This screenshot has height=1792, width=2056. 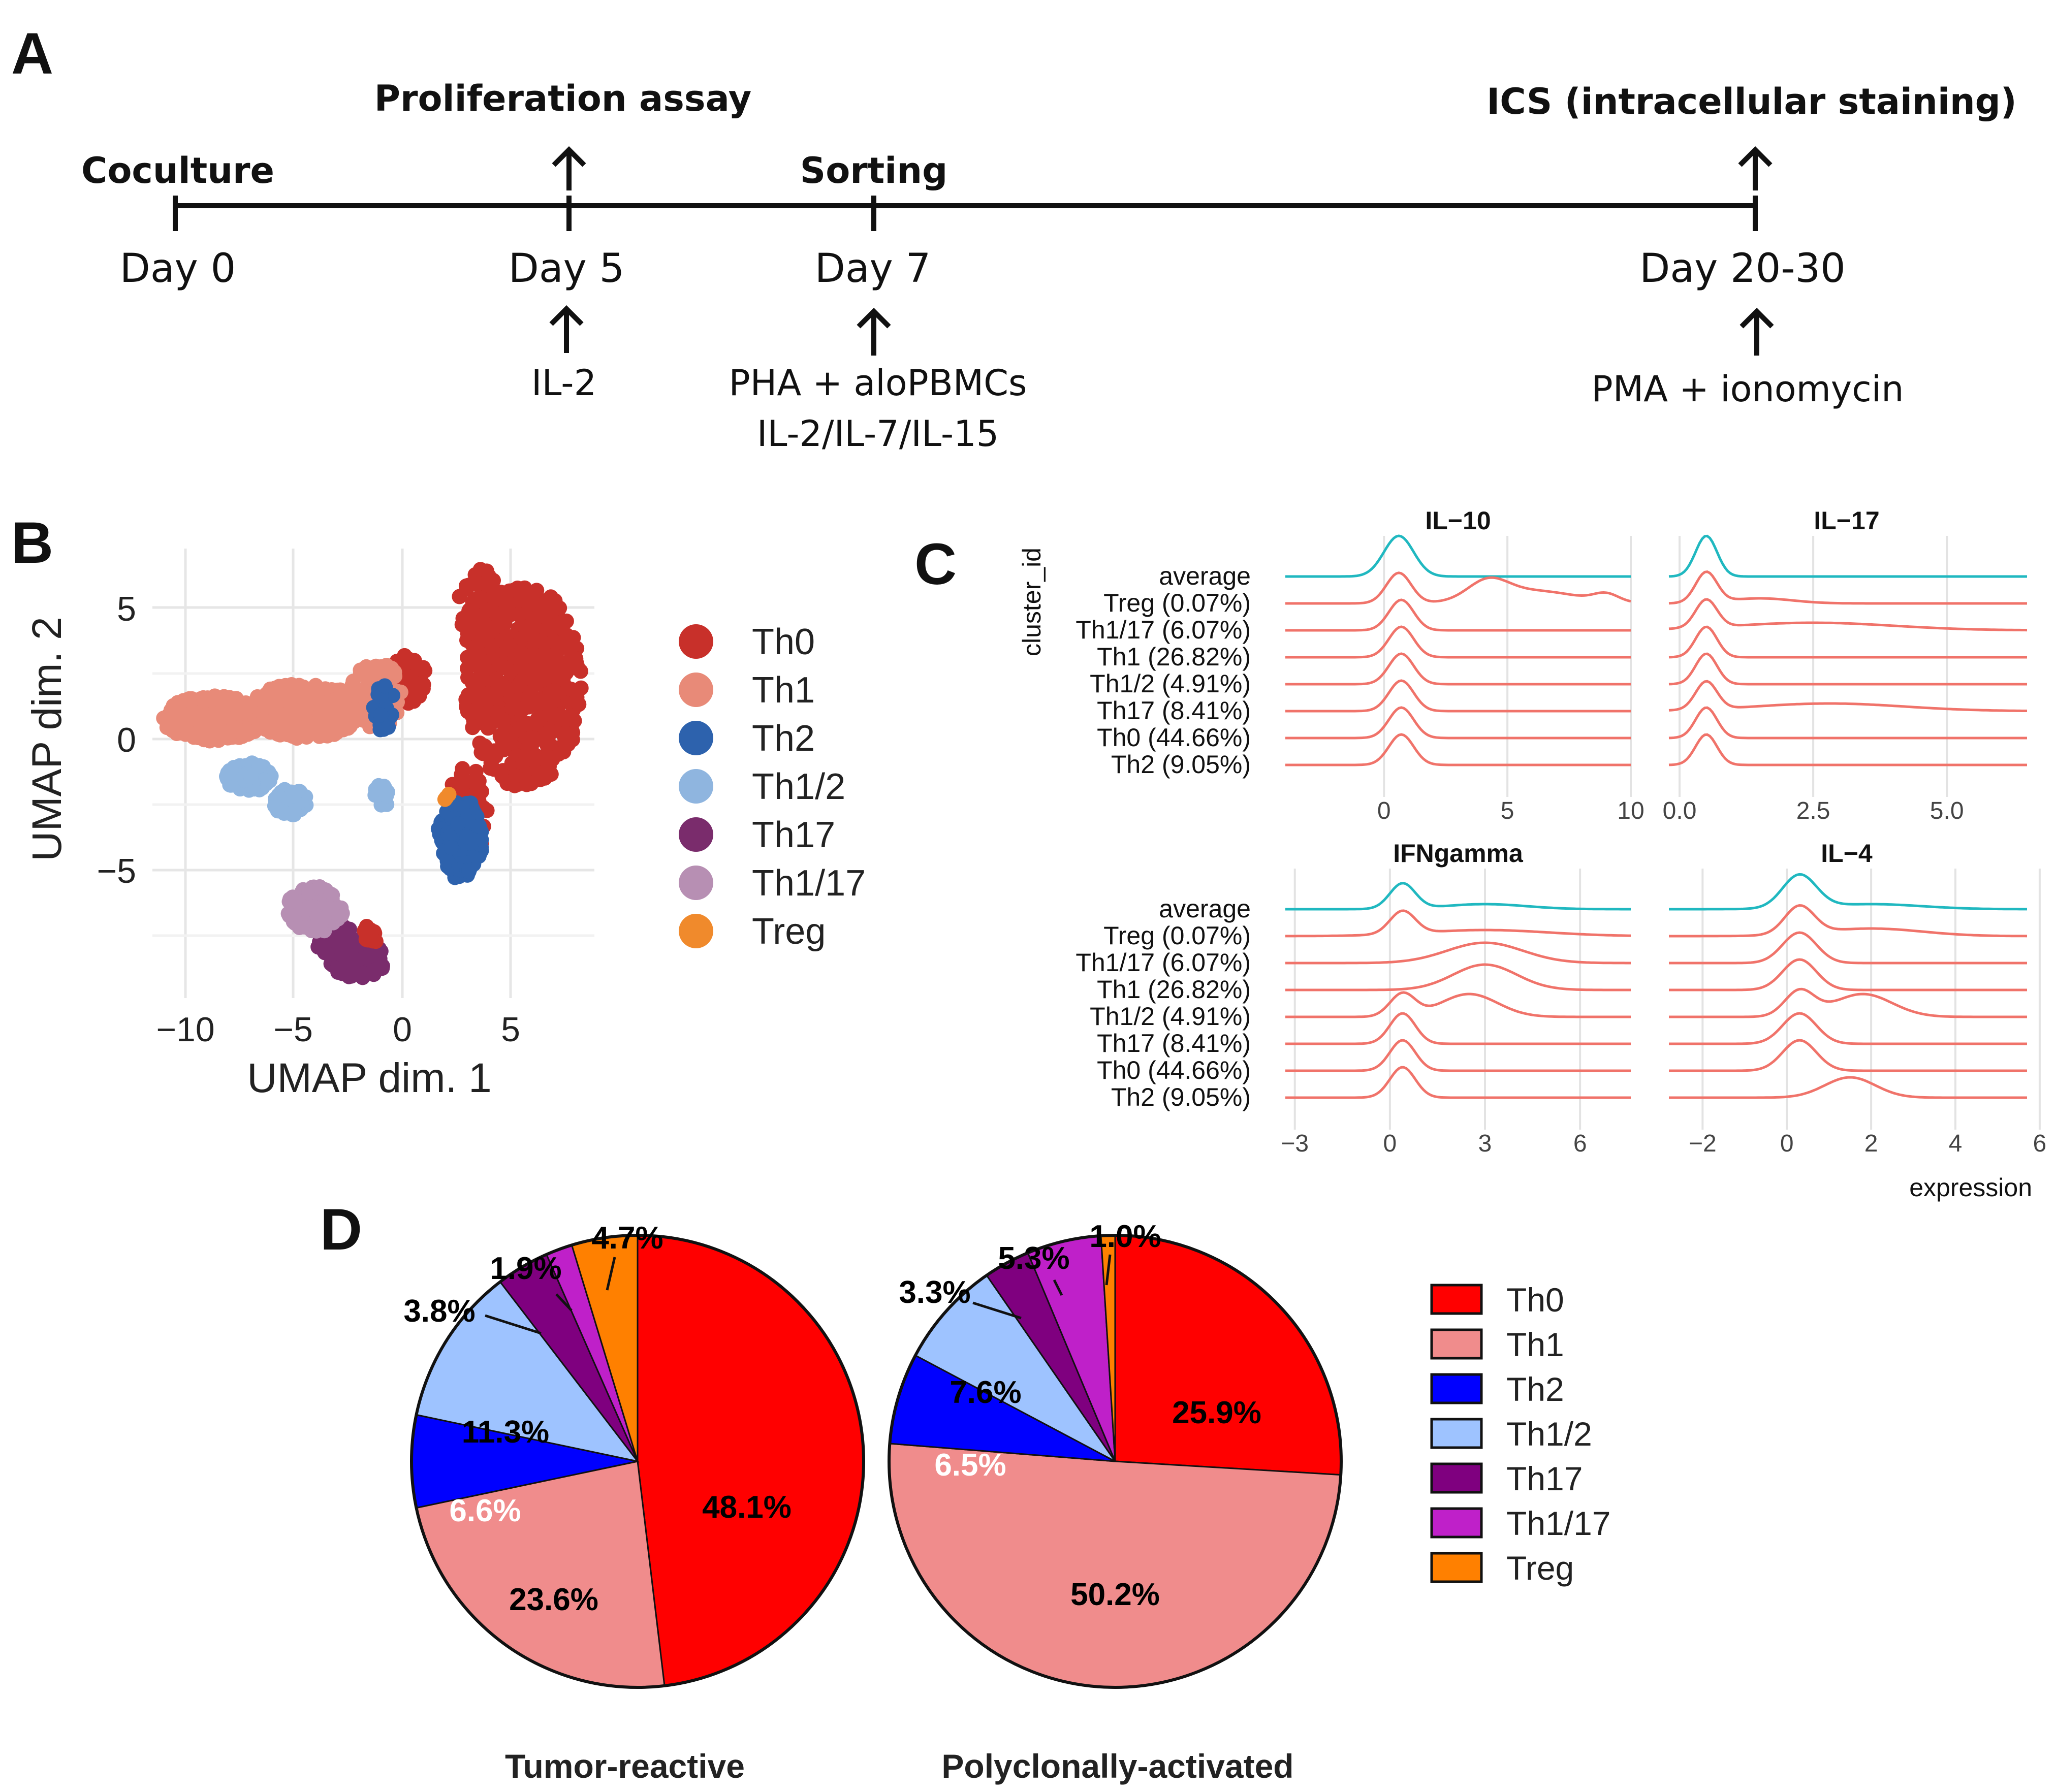 What do you see at coordinates (1205, 908) in the screenshot?
I see `ridge-row-label: average` at bounding box center [1205, 908].